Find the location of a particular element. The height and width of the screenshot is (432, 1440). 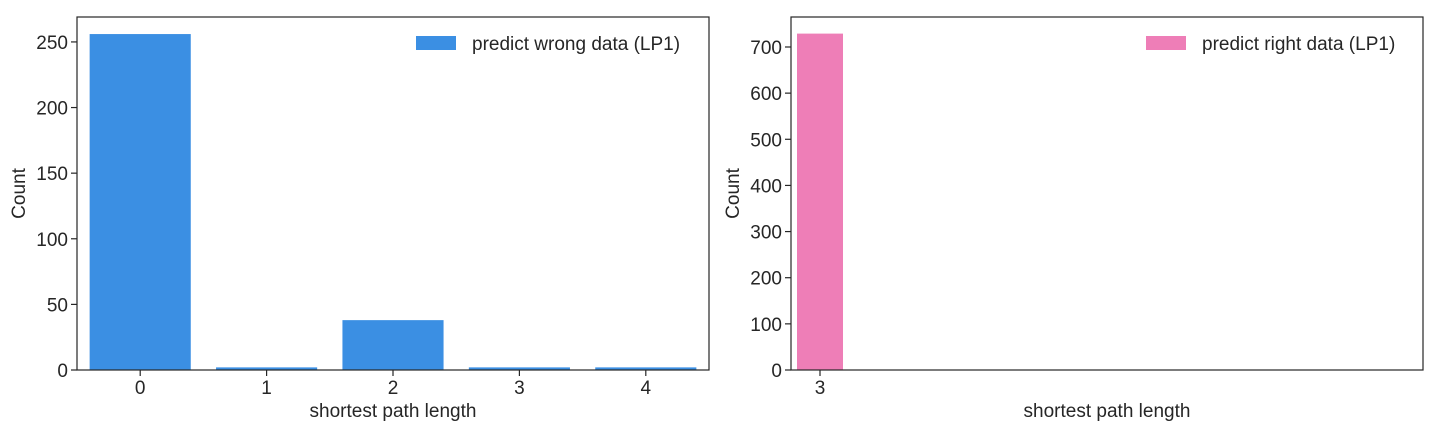

legend-label: predict right data (LP1) is located at coordinates (1298, 44).